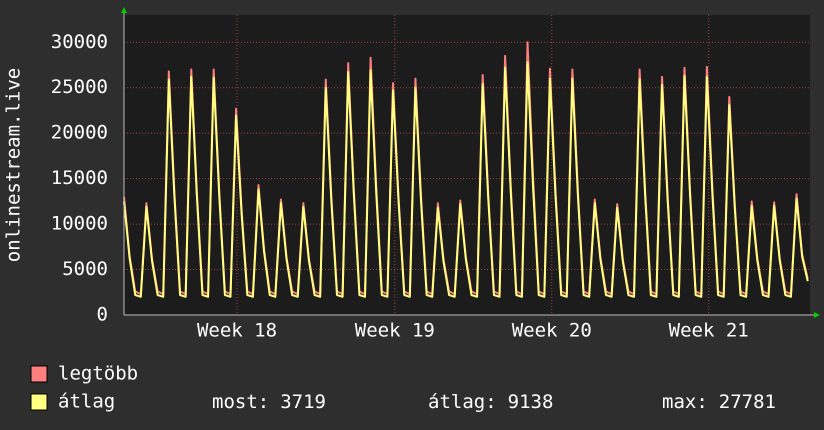 Image resolution: width=824 pixels, height=430 pixels. What do you see at coordinates (552, 331) in the screenshot?
I see `x-tick-label: Week 20` at bounding box center [552, 331].